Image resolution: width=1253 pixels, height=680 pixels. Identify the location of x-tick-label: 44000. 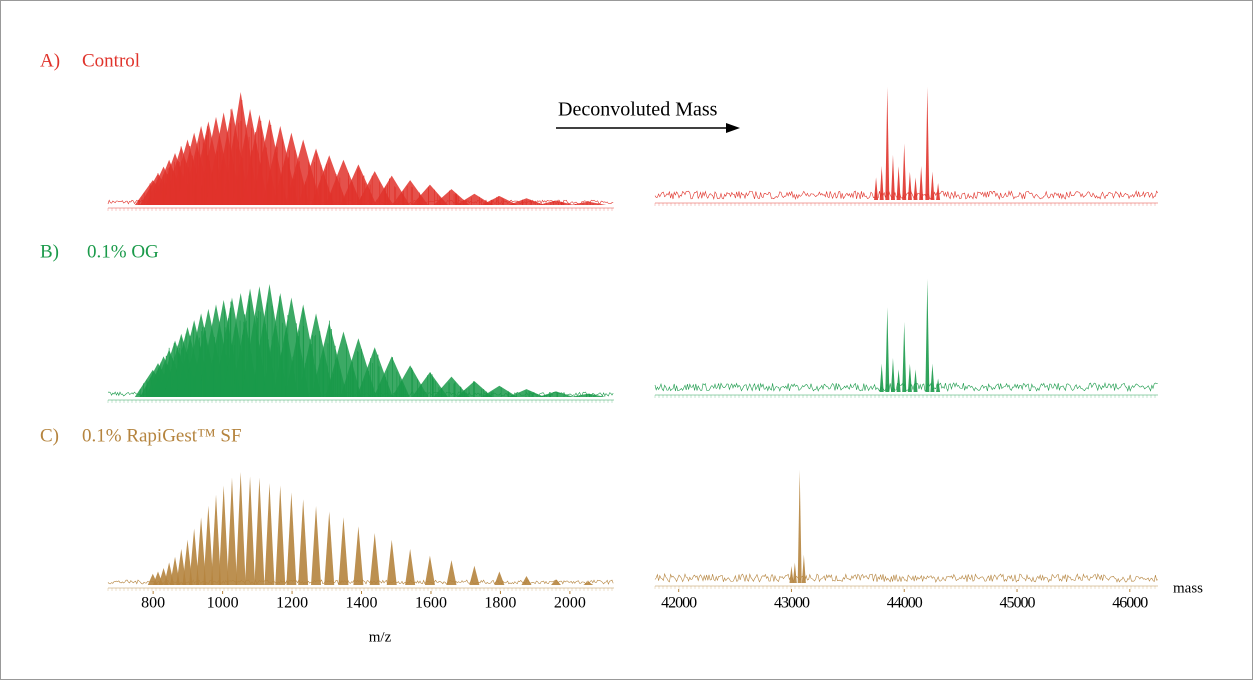
(905, 603).